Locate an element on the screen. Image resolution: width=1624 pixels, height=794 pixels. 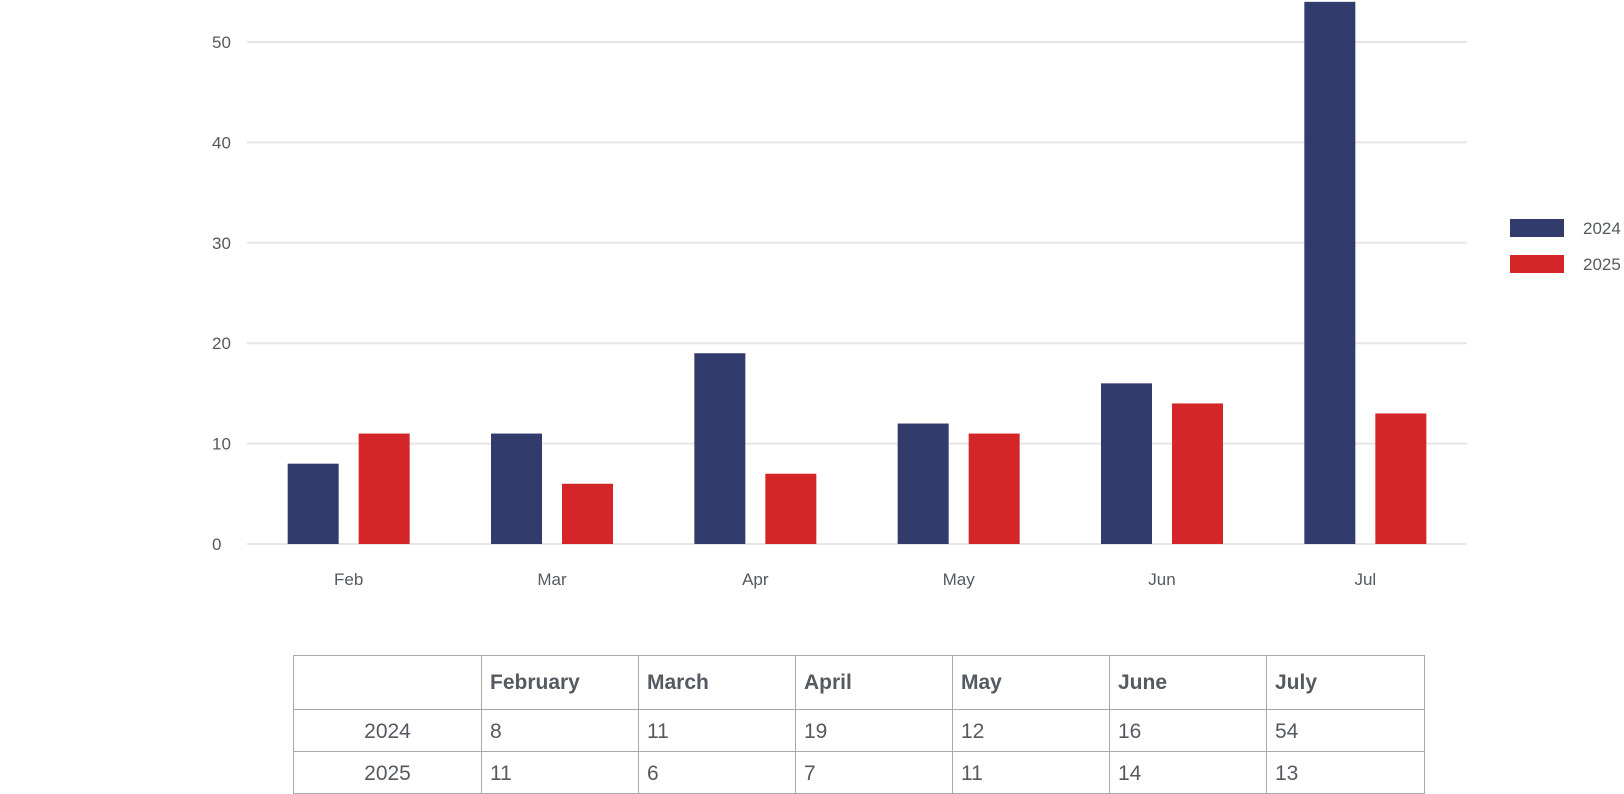
x-tick-label: Apr is located at coordinates (755, 579).